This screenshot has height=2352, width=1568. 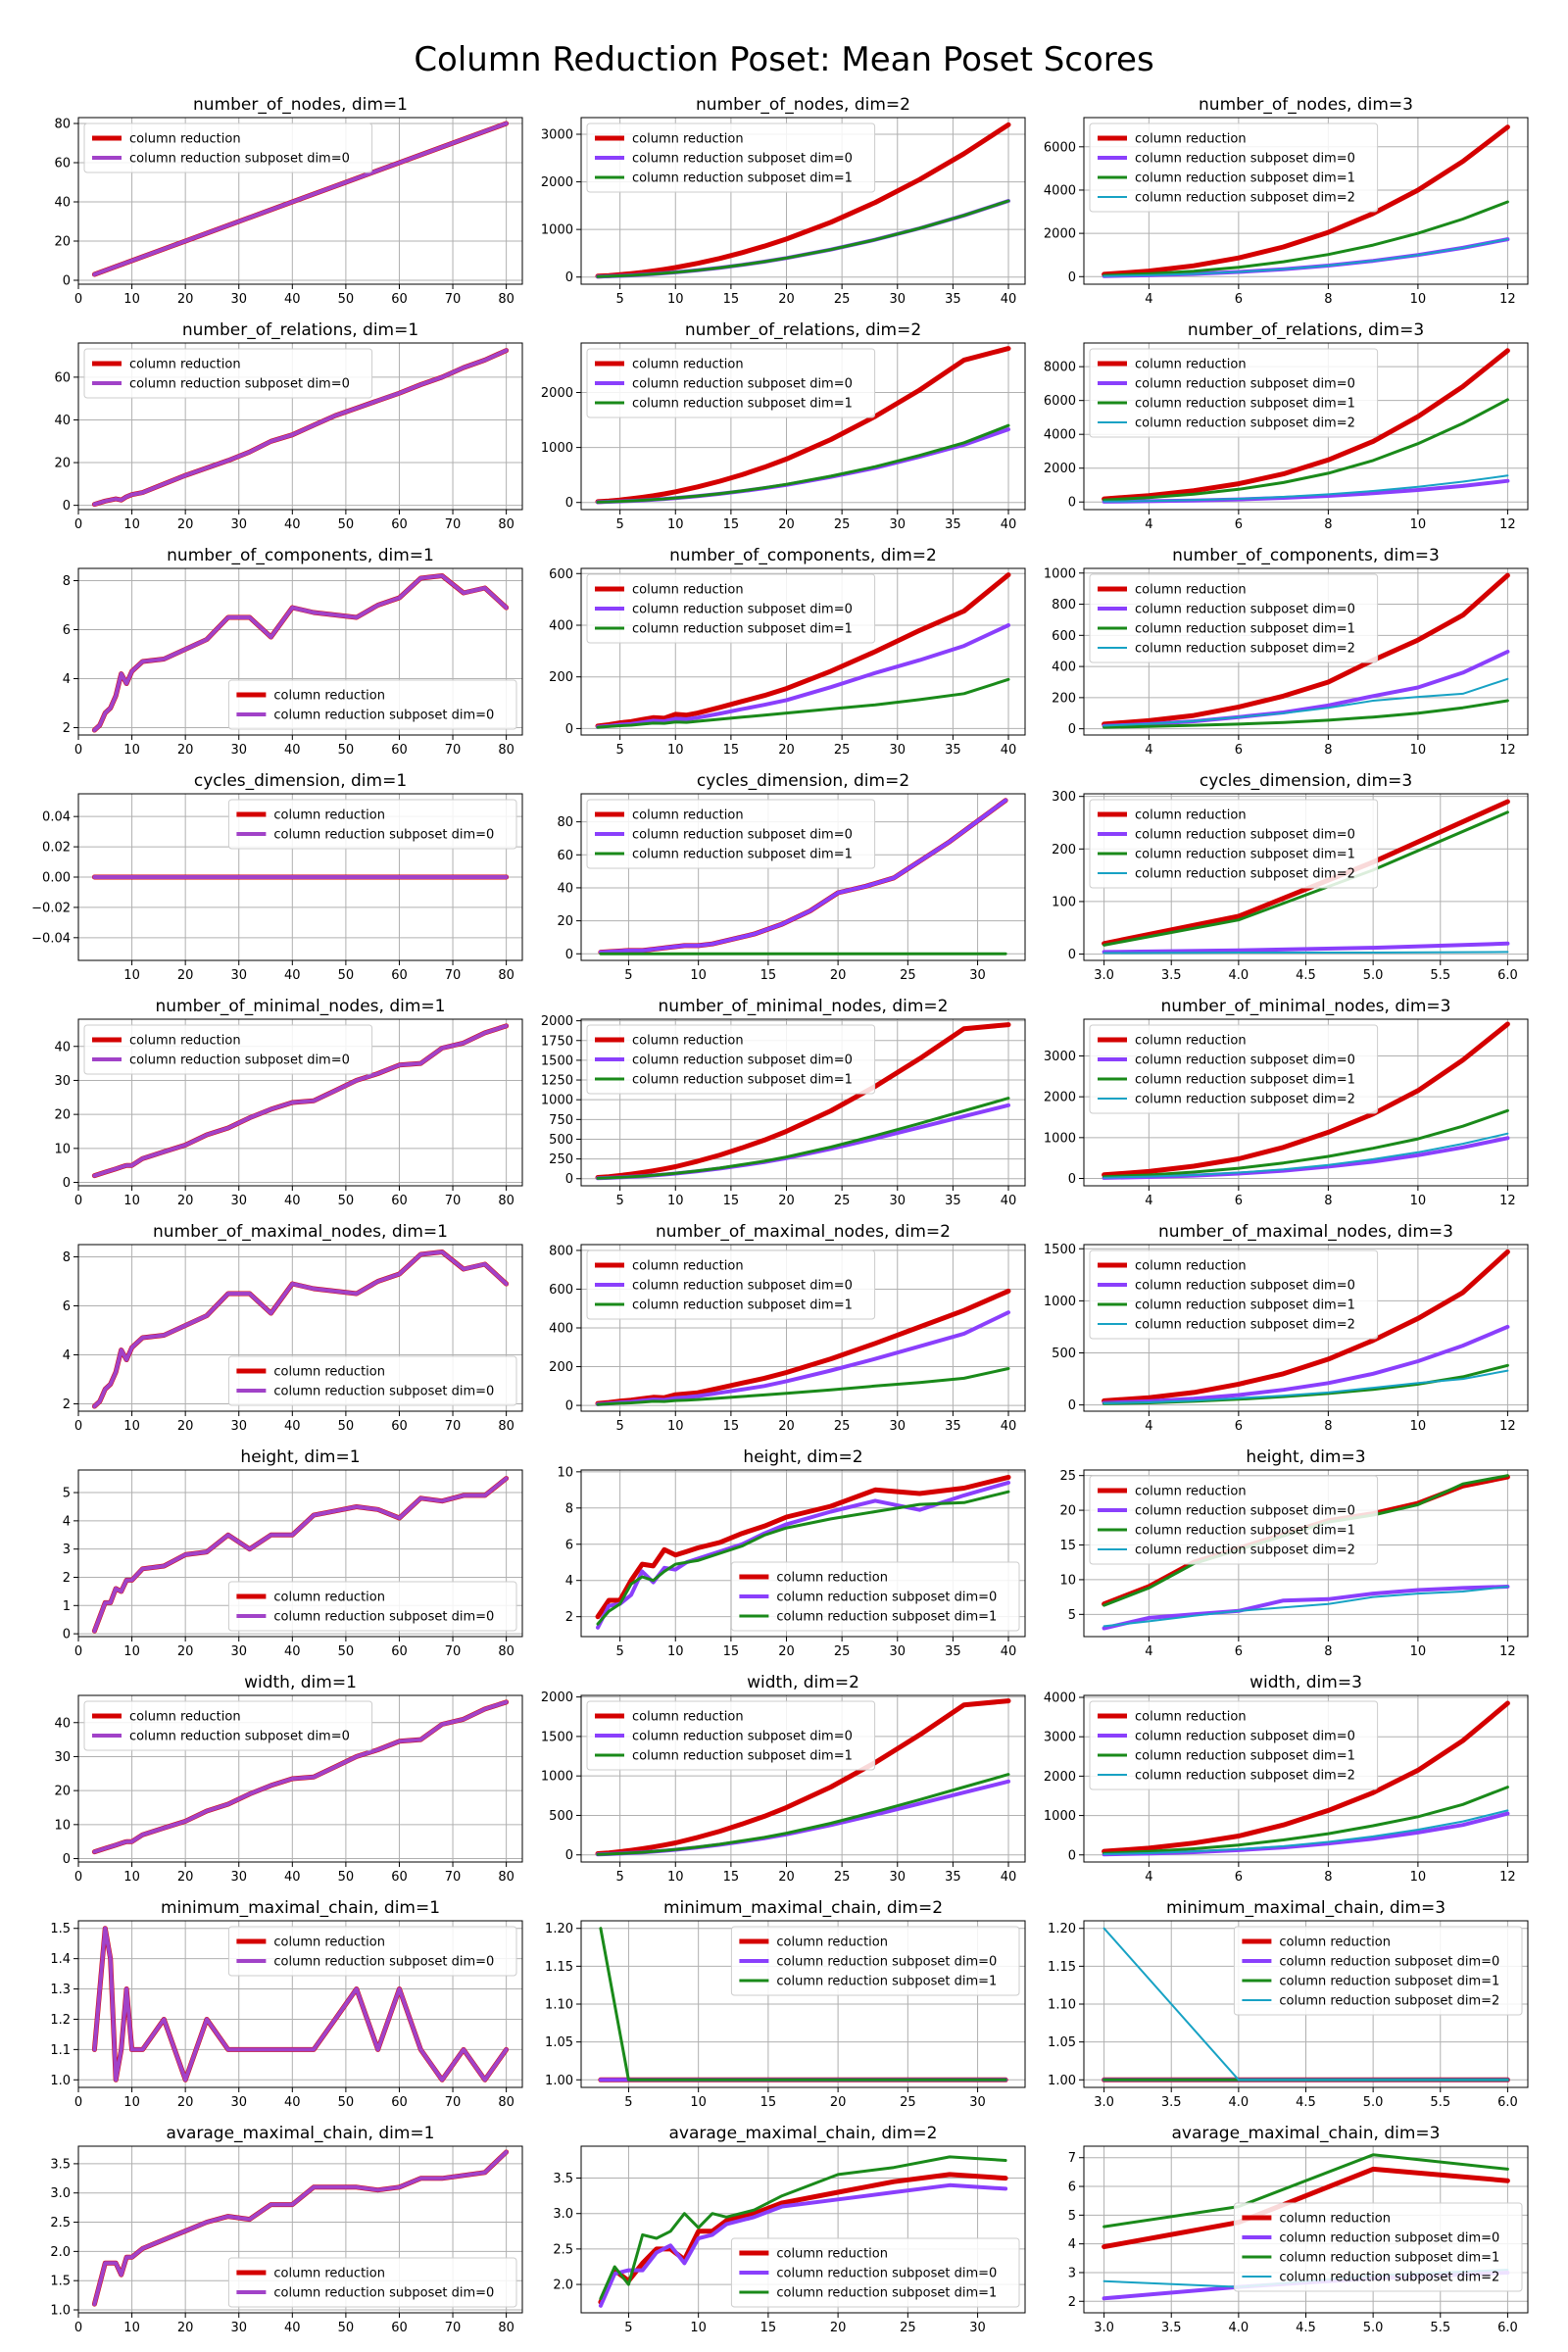 I want to click on panel-title: avarage_maximal_chain, dim=1, so click(x=301, y=2133).